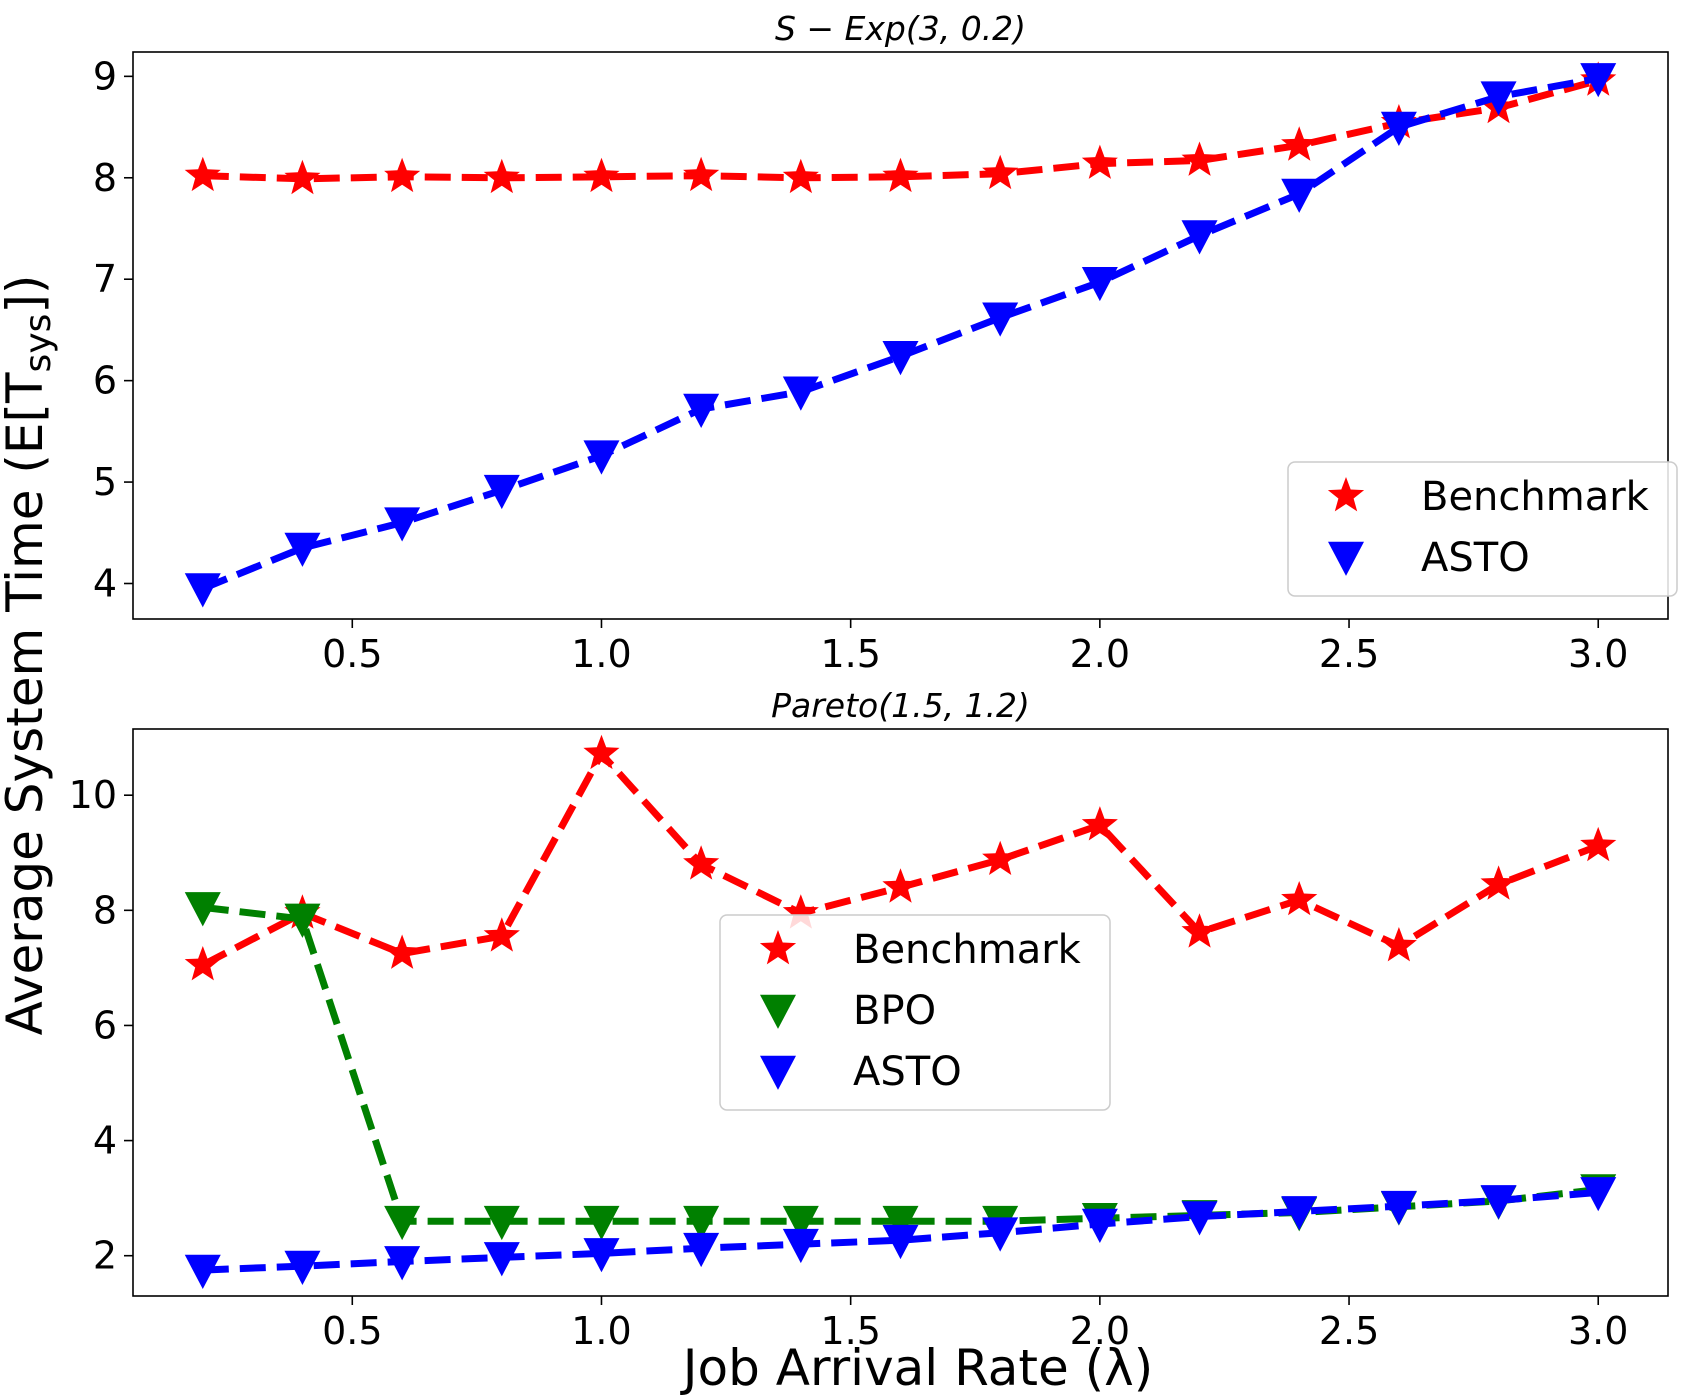  What do you see at coordinates (901, 130) in the screenshot?
I see `series-line-benchmark` at bounding box center [901, 130].